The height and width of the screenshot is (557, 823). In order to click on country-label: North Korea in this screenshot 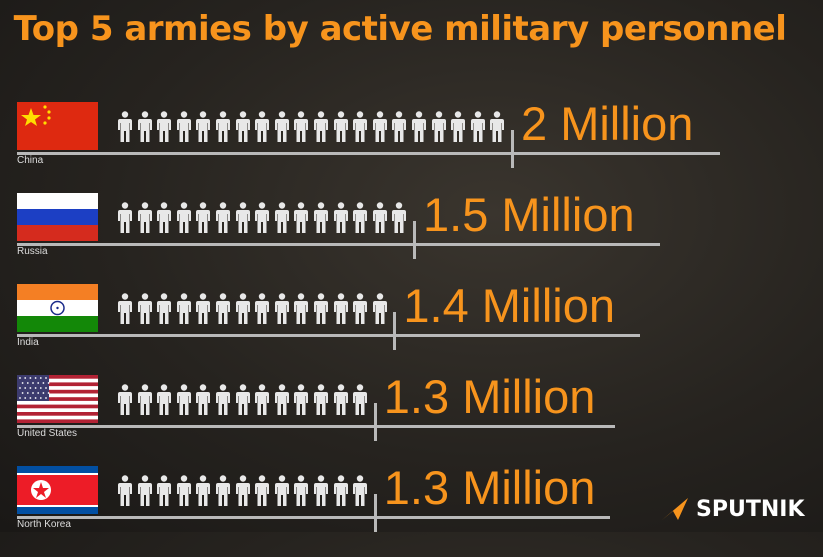, I will do `click(44, 524)`.